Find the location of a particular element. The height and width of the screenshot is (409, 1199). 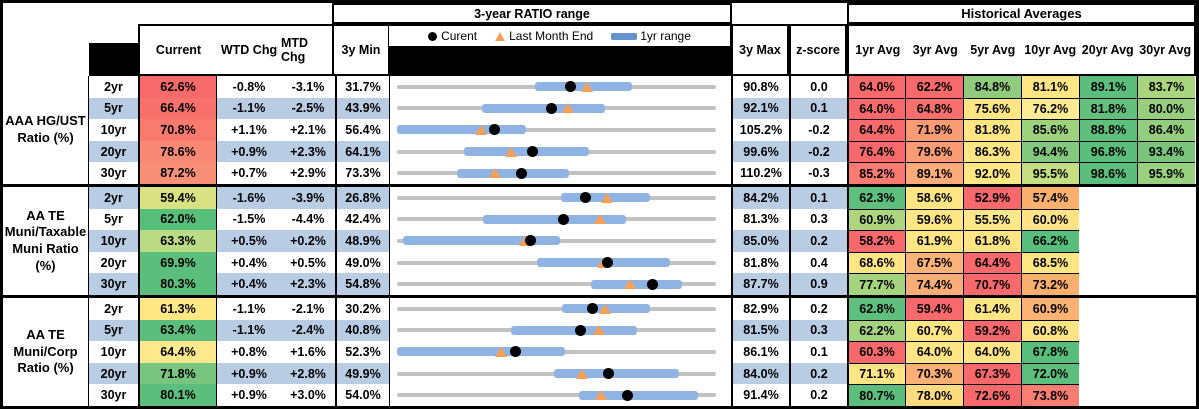

range-min-cell: 52.3% is located at coordinates (362, 352).